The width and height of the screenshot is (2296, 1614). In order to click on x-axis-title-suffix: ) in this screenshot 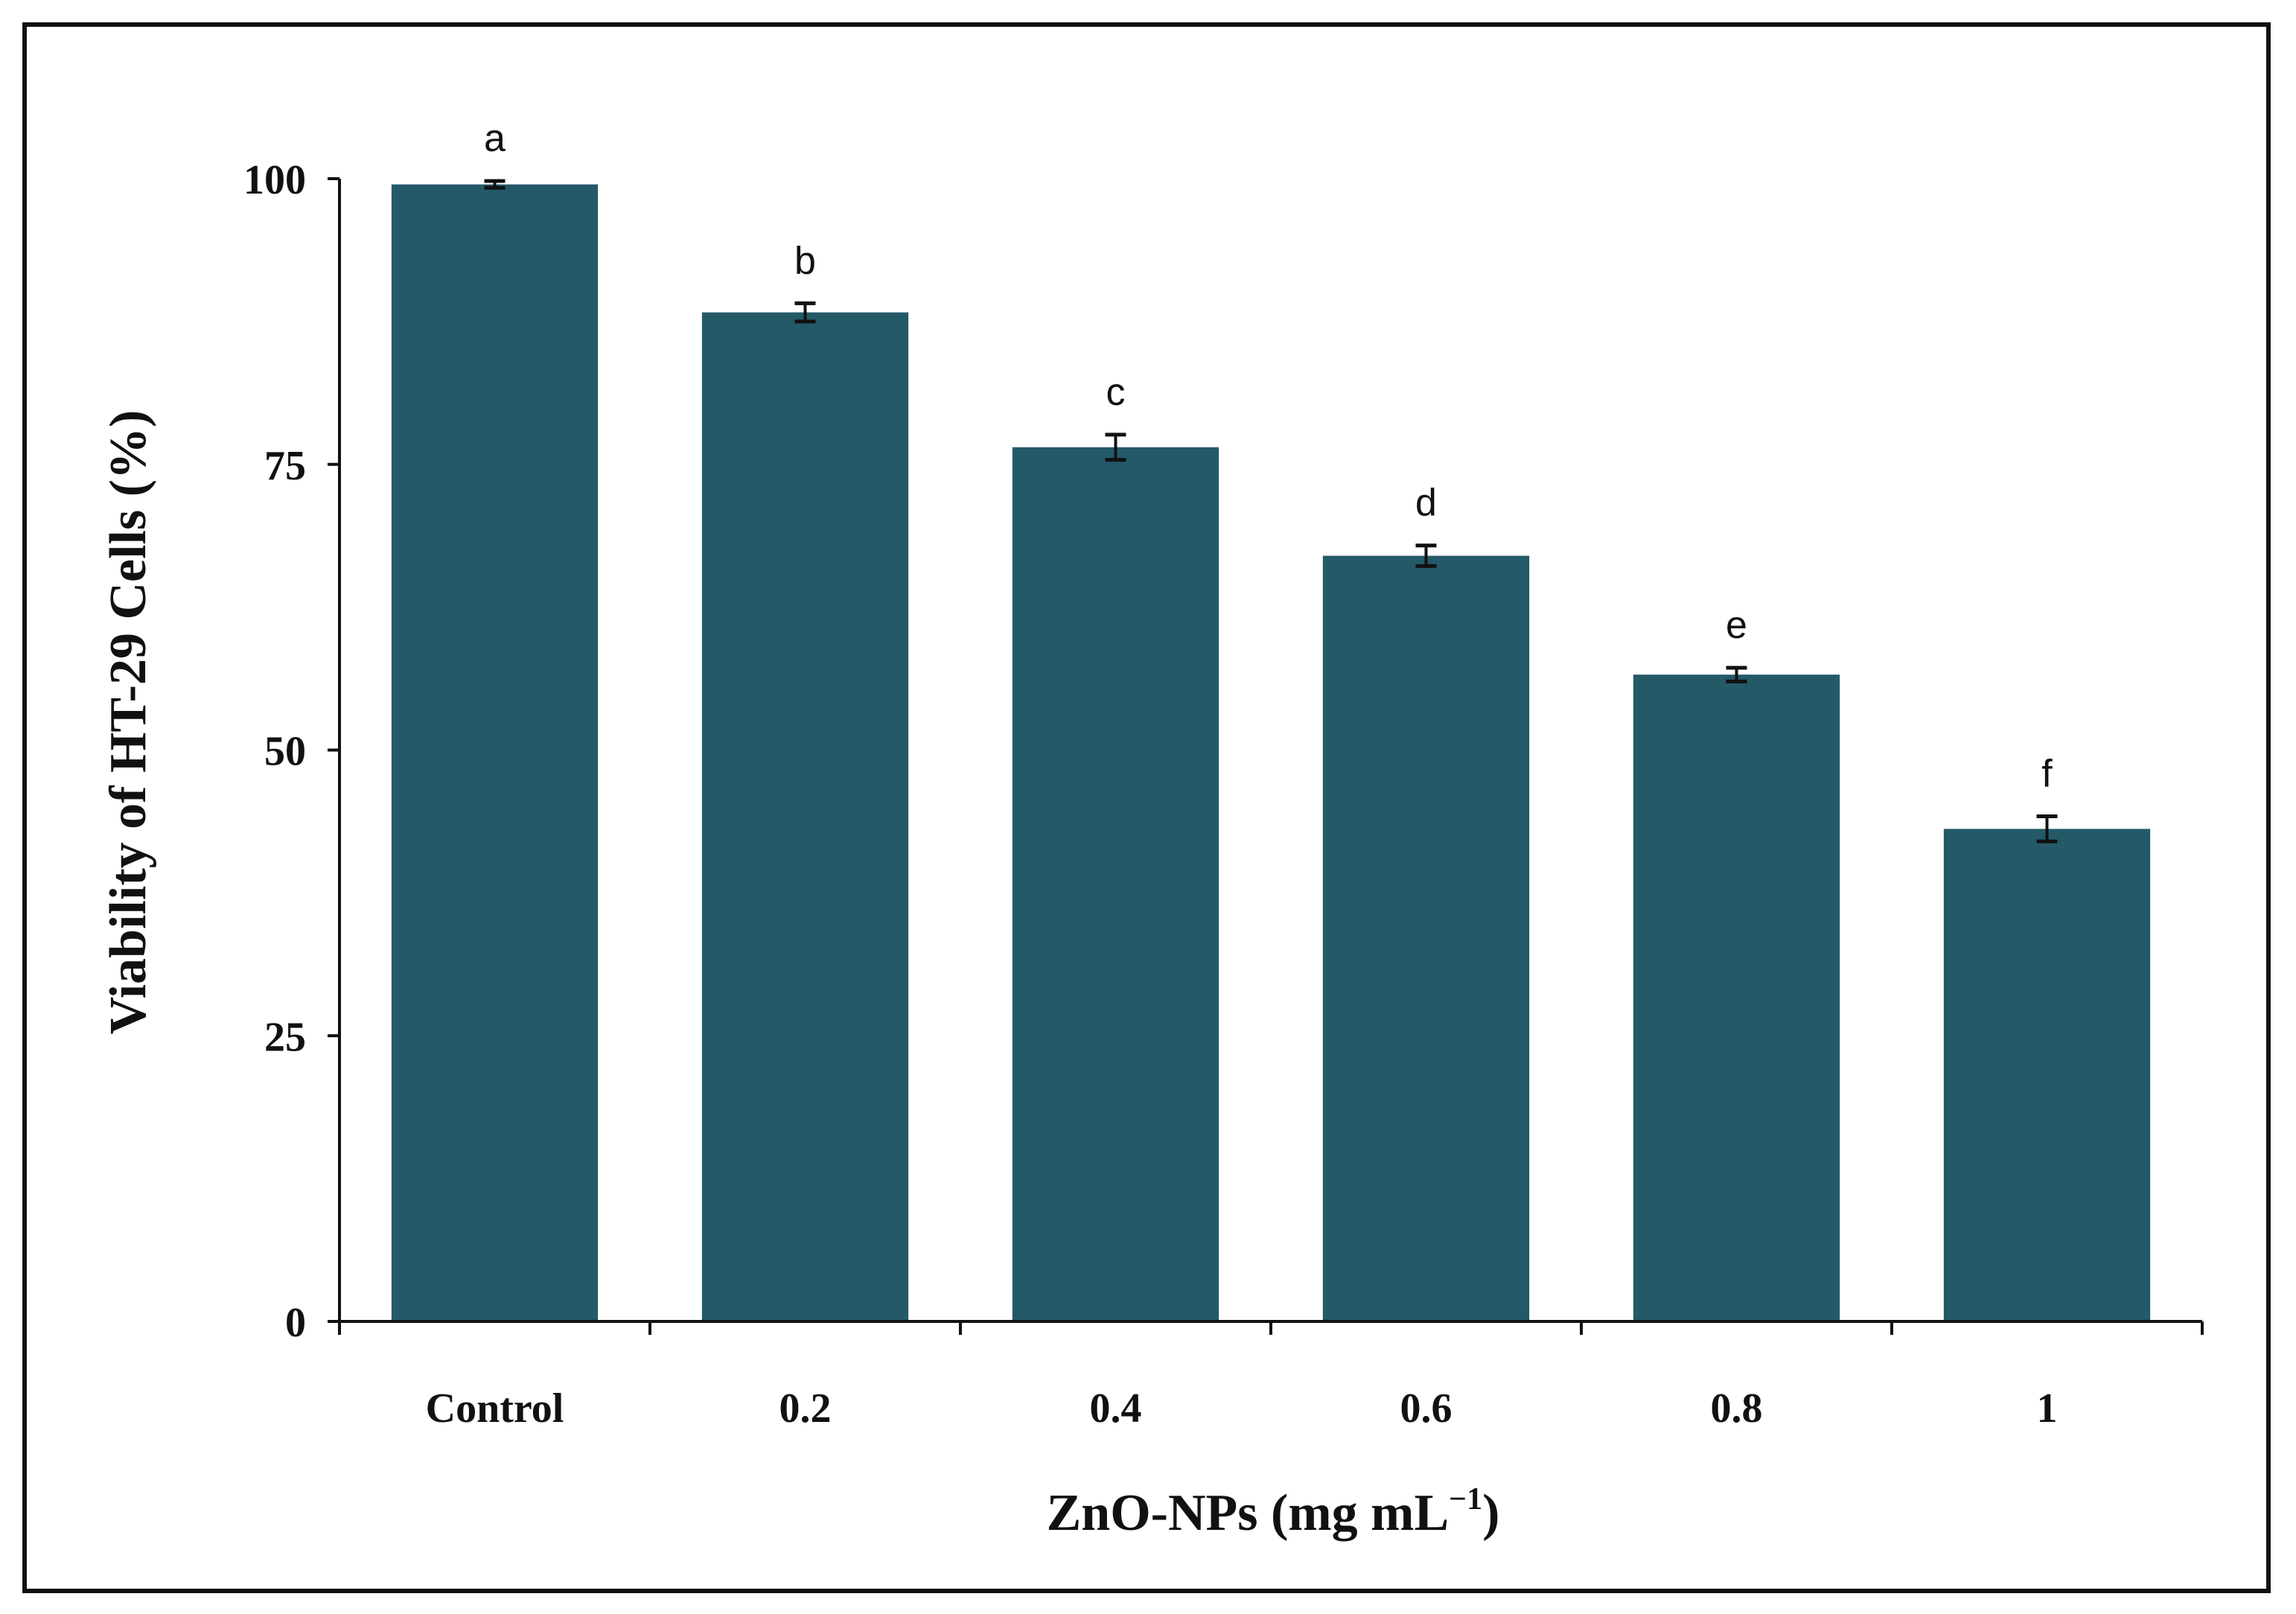, I will do `click(1490, 1513)`.